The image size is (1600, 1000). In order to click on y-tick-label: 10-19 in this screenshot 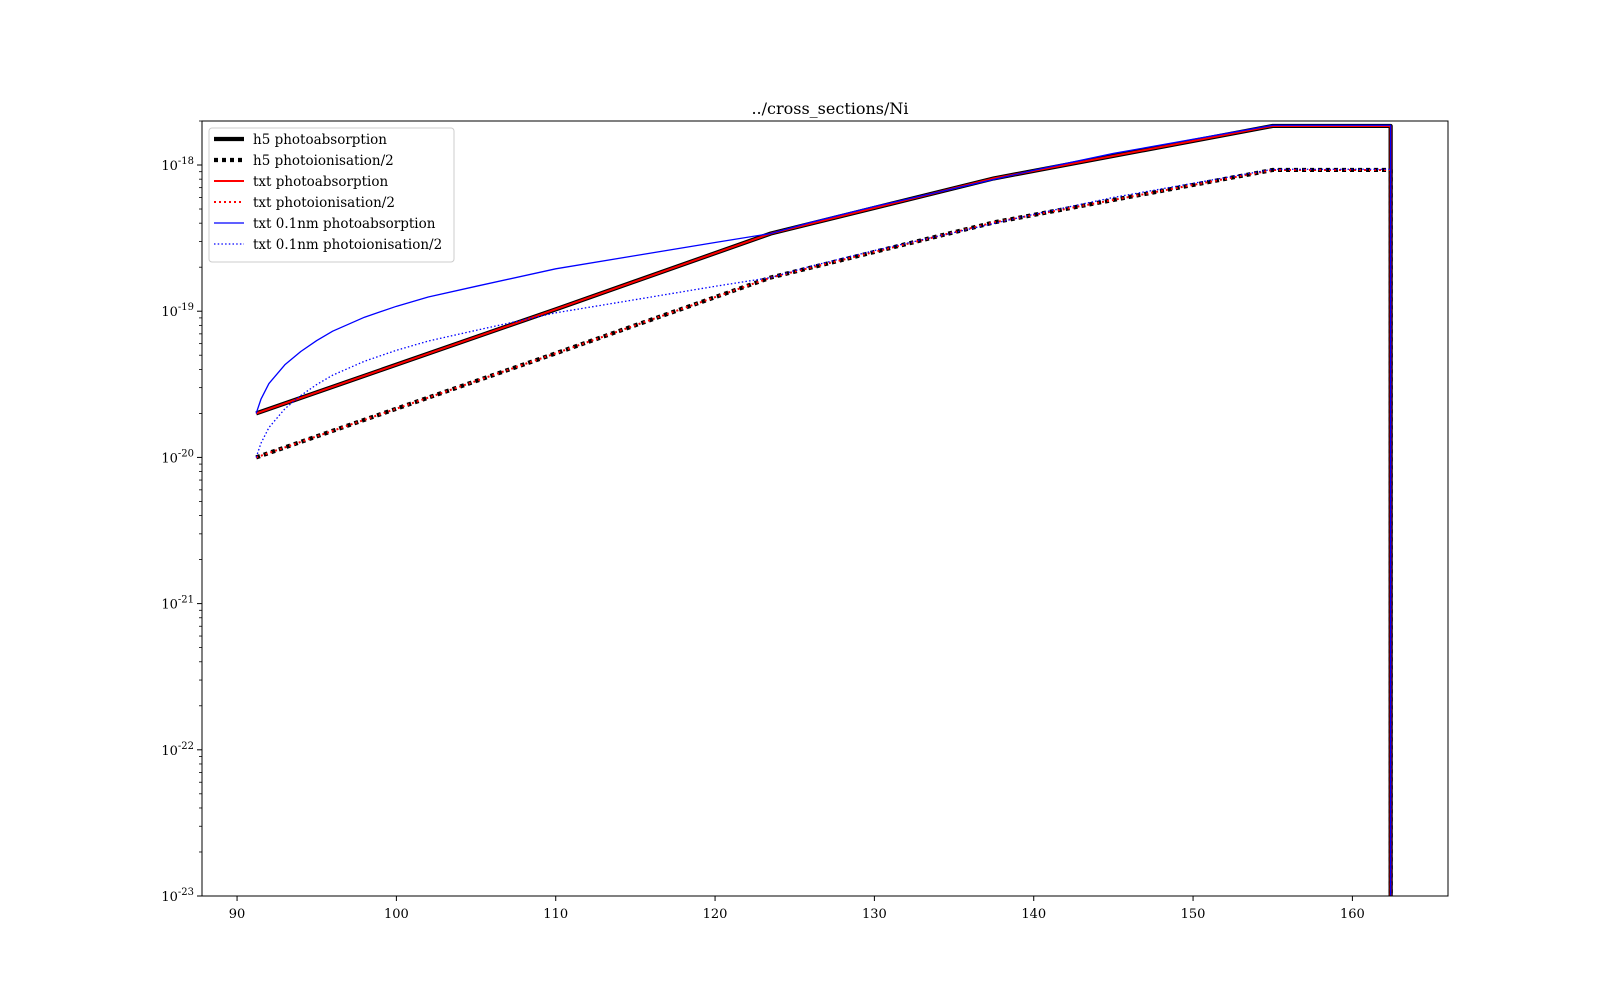, I will do `click(177, 311)`.